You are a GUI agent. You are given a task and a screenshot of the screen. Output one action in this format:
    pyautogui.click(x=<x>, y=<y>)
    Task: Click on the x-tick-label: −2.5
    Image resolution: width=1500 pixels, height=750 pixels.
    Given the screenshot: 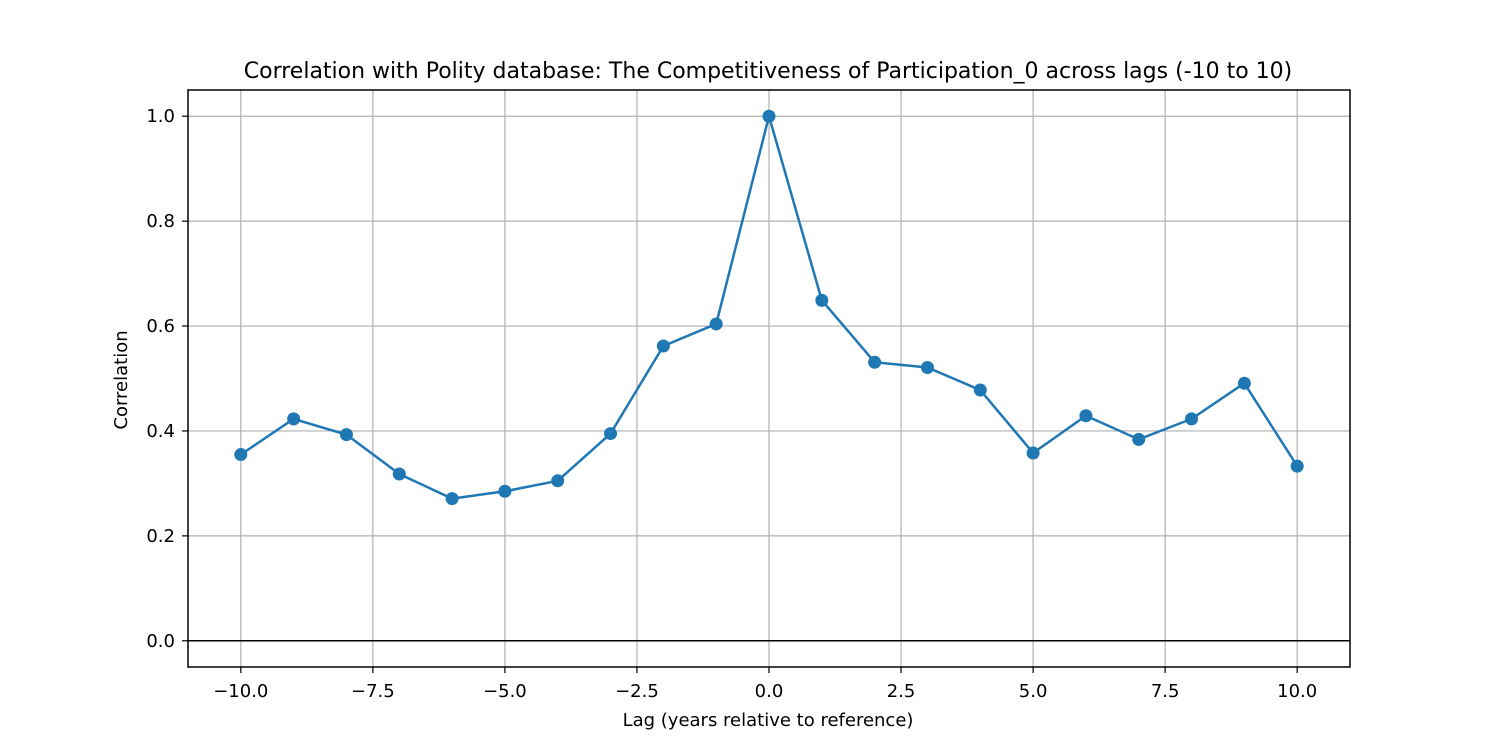 What is the action you would take?
    pyautogui.click(x=637, y=691)
    